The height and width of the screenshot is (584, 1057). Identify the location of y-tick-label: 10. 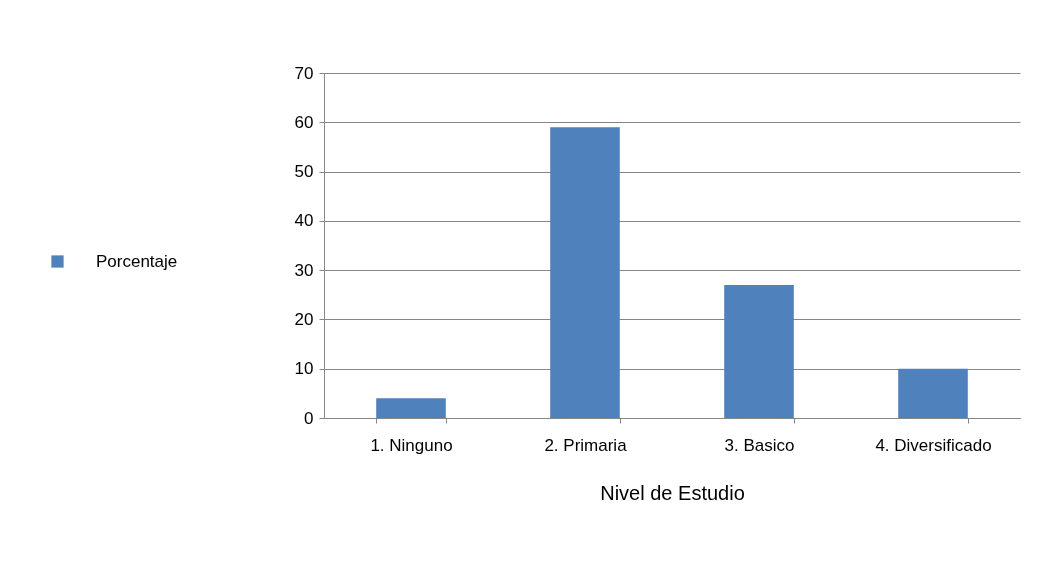
(304, 369).